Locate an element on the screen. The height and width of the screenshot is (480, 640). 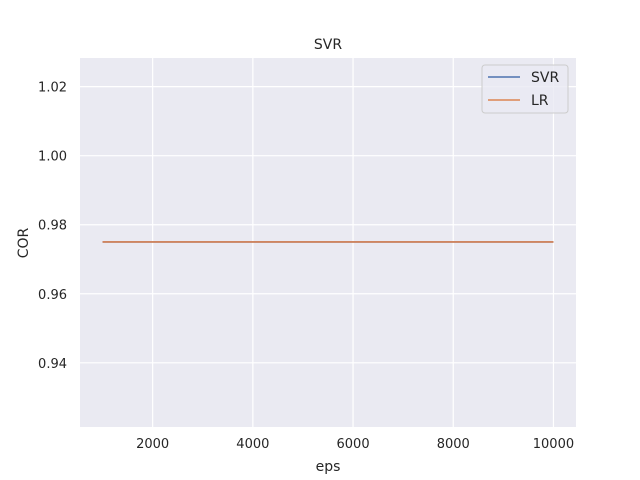
y-tick-label: 0.98 is located at coordinates (52, 226).